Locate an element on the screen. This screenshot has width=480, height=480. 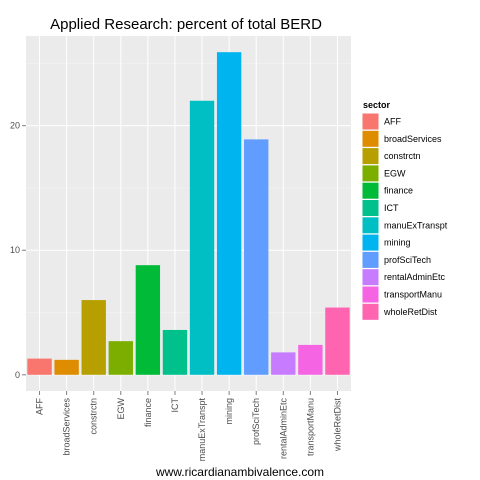
legend-label: wholeRetDist is located at coordinates (410, 312).